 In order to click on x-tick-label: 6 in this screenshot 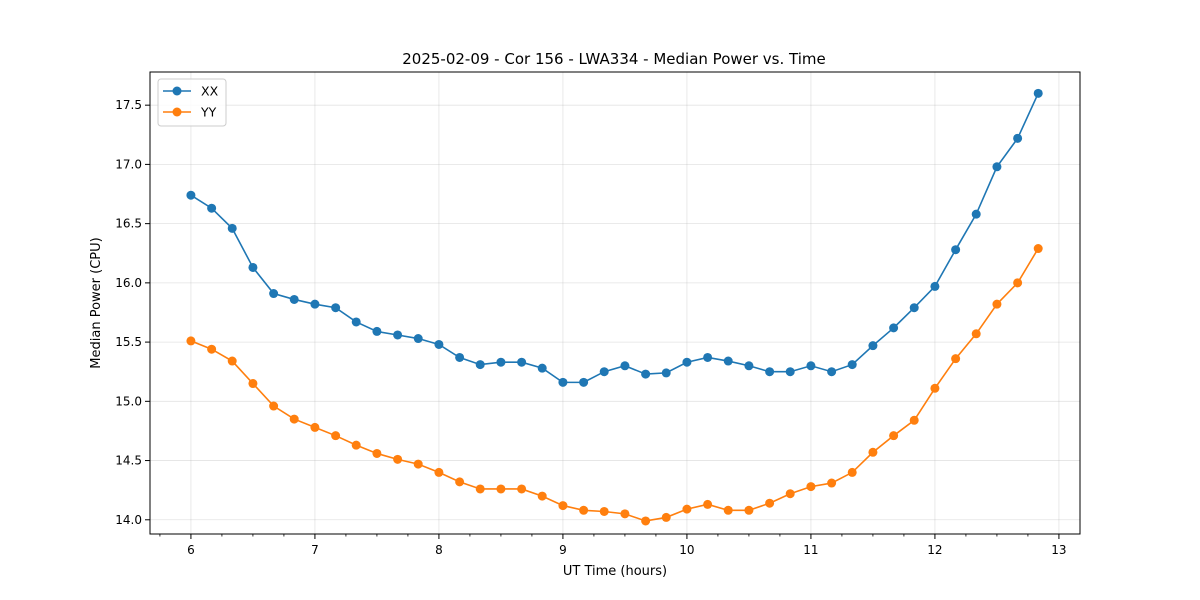, I will do `click(191, 550)`.